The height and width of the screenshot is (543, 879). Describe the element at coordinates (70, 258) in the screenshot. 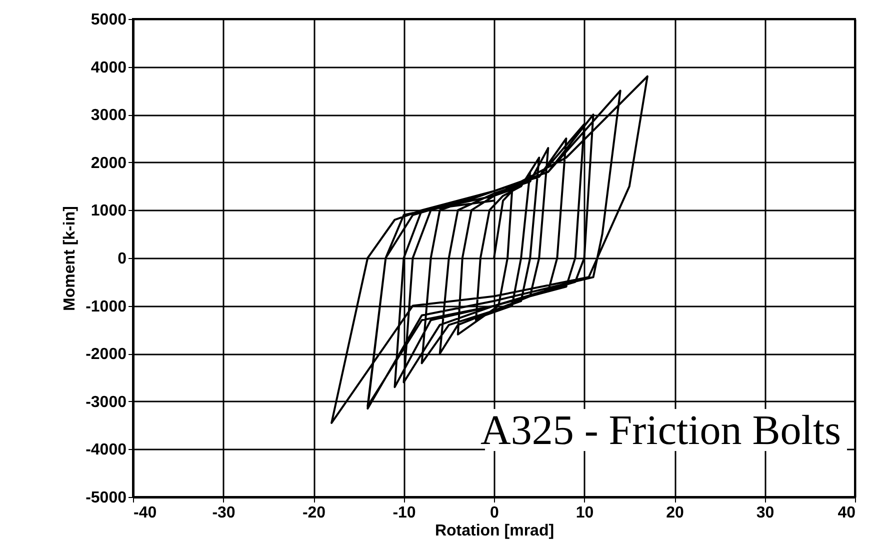

I see `y-axis-title: Moment [k-in]` at that location.